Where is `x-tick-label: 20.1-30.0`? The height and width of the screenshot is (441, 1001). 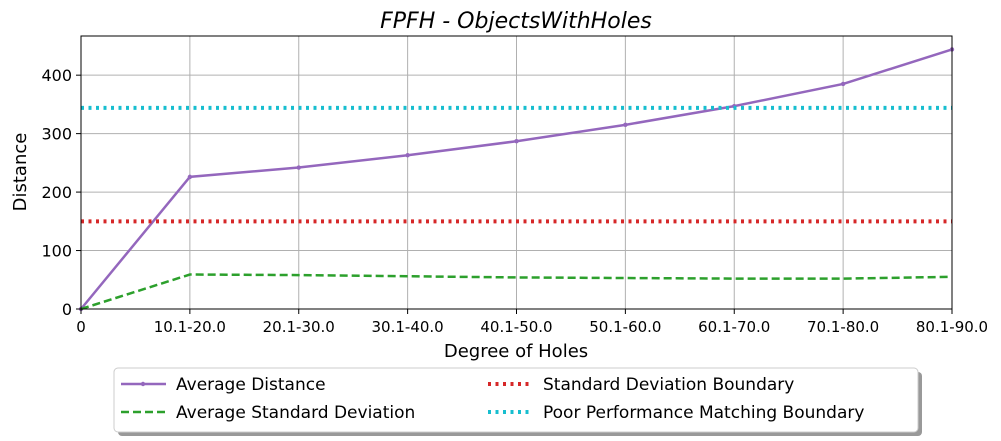
x-tick-label: 20.1-30.0 is located at coordinates (299, 327).